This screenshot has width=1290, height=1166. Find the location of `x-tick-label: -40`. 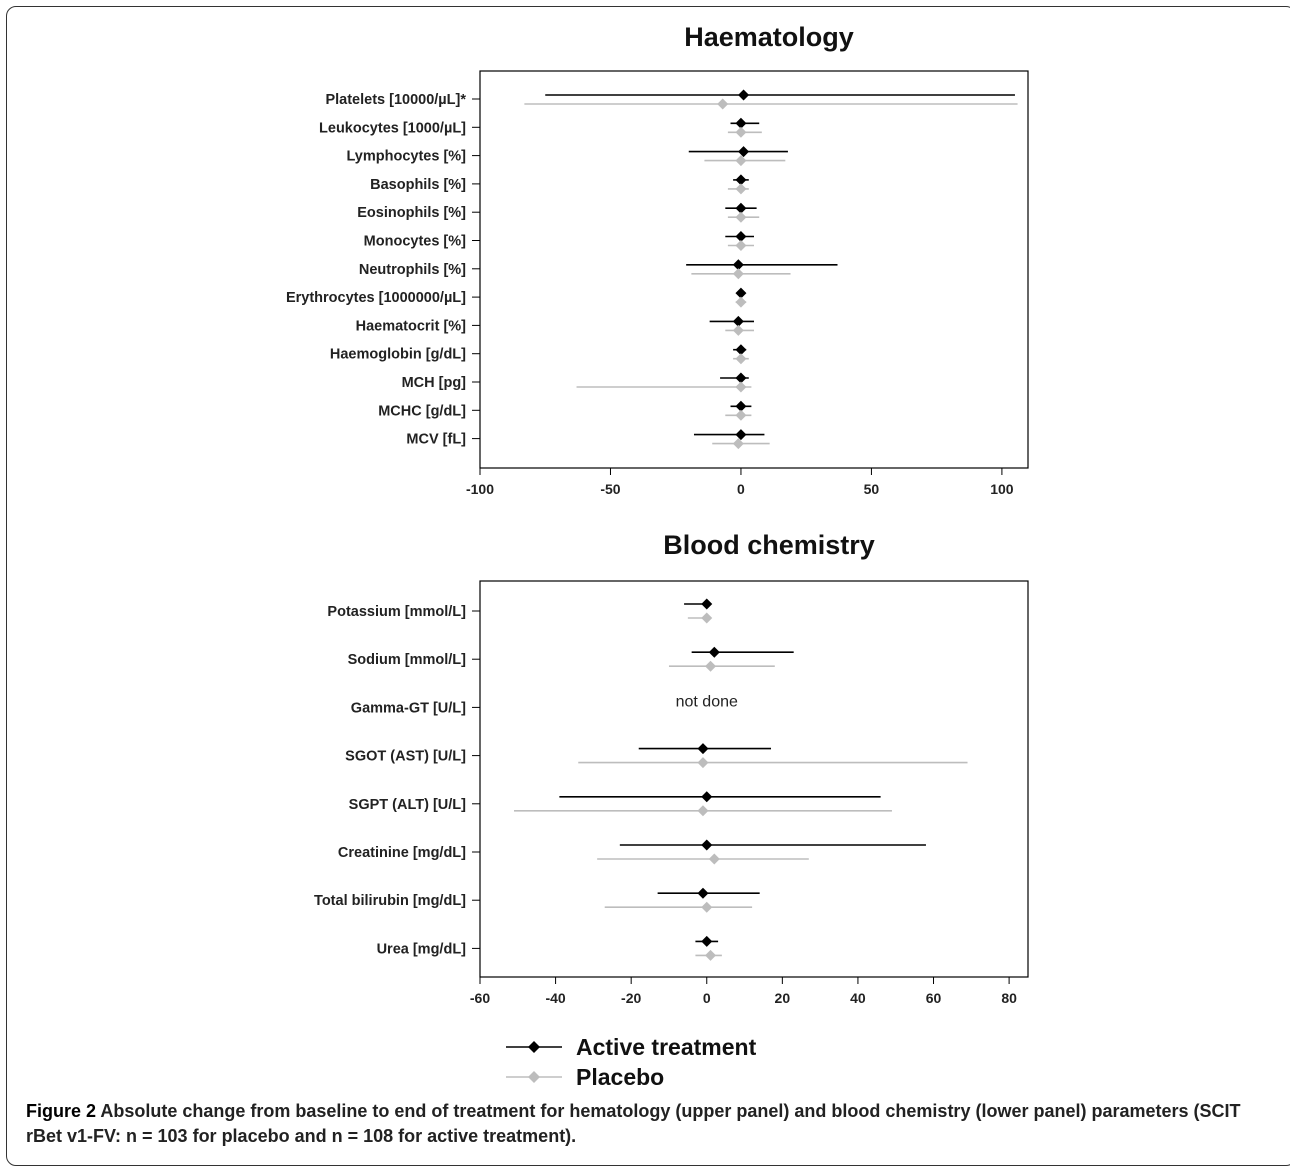

x-tick-label: -40 is located at coordinates (555, 998).